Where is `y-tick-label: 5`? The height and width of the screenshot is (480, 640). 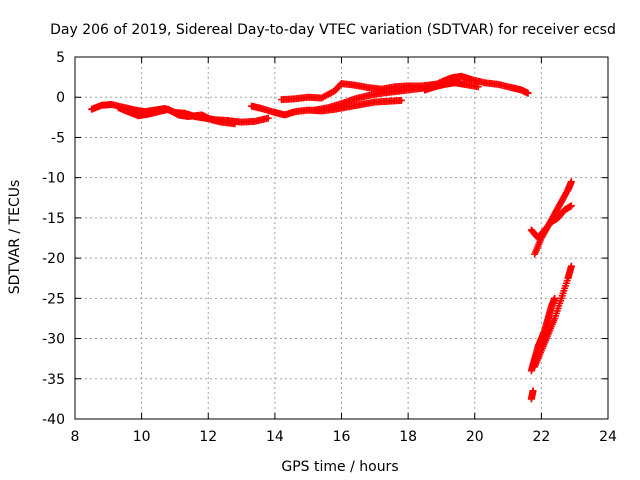 y-tick-label: 5 is located at coordinates (60, 58).